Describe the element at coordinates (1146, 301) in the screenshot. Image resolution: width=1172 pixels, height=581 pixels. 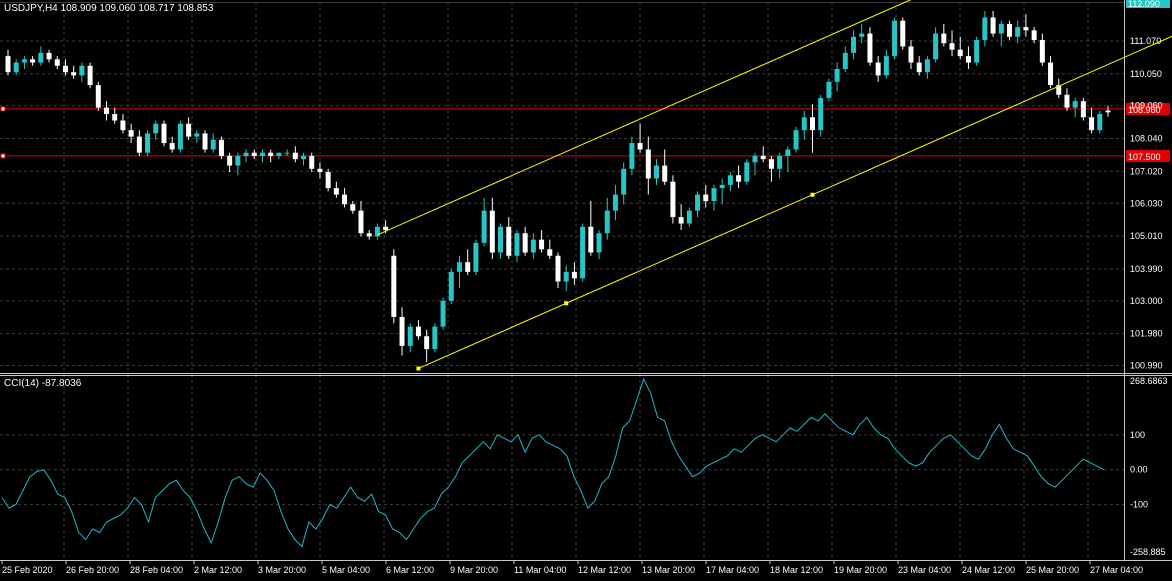
I see `price-axis-label: 103.000` at that location.